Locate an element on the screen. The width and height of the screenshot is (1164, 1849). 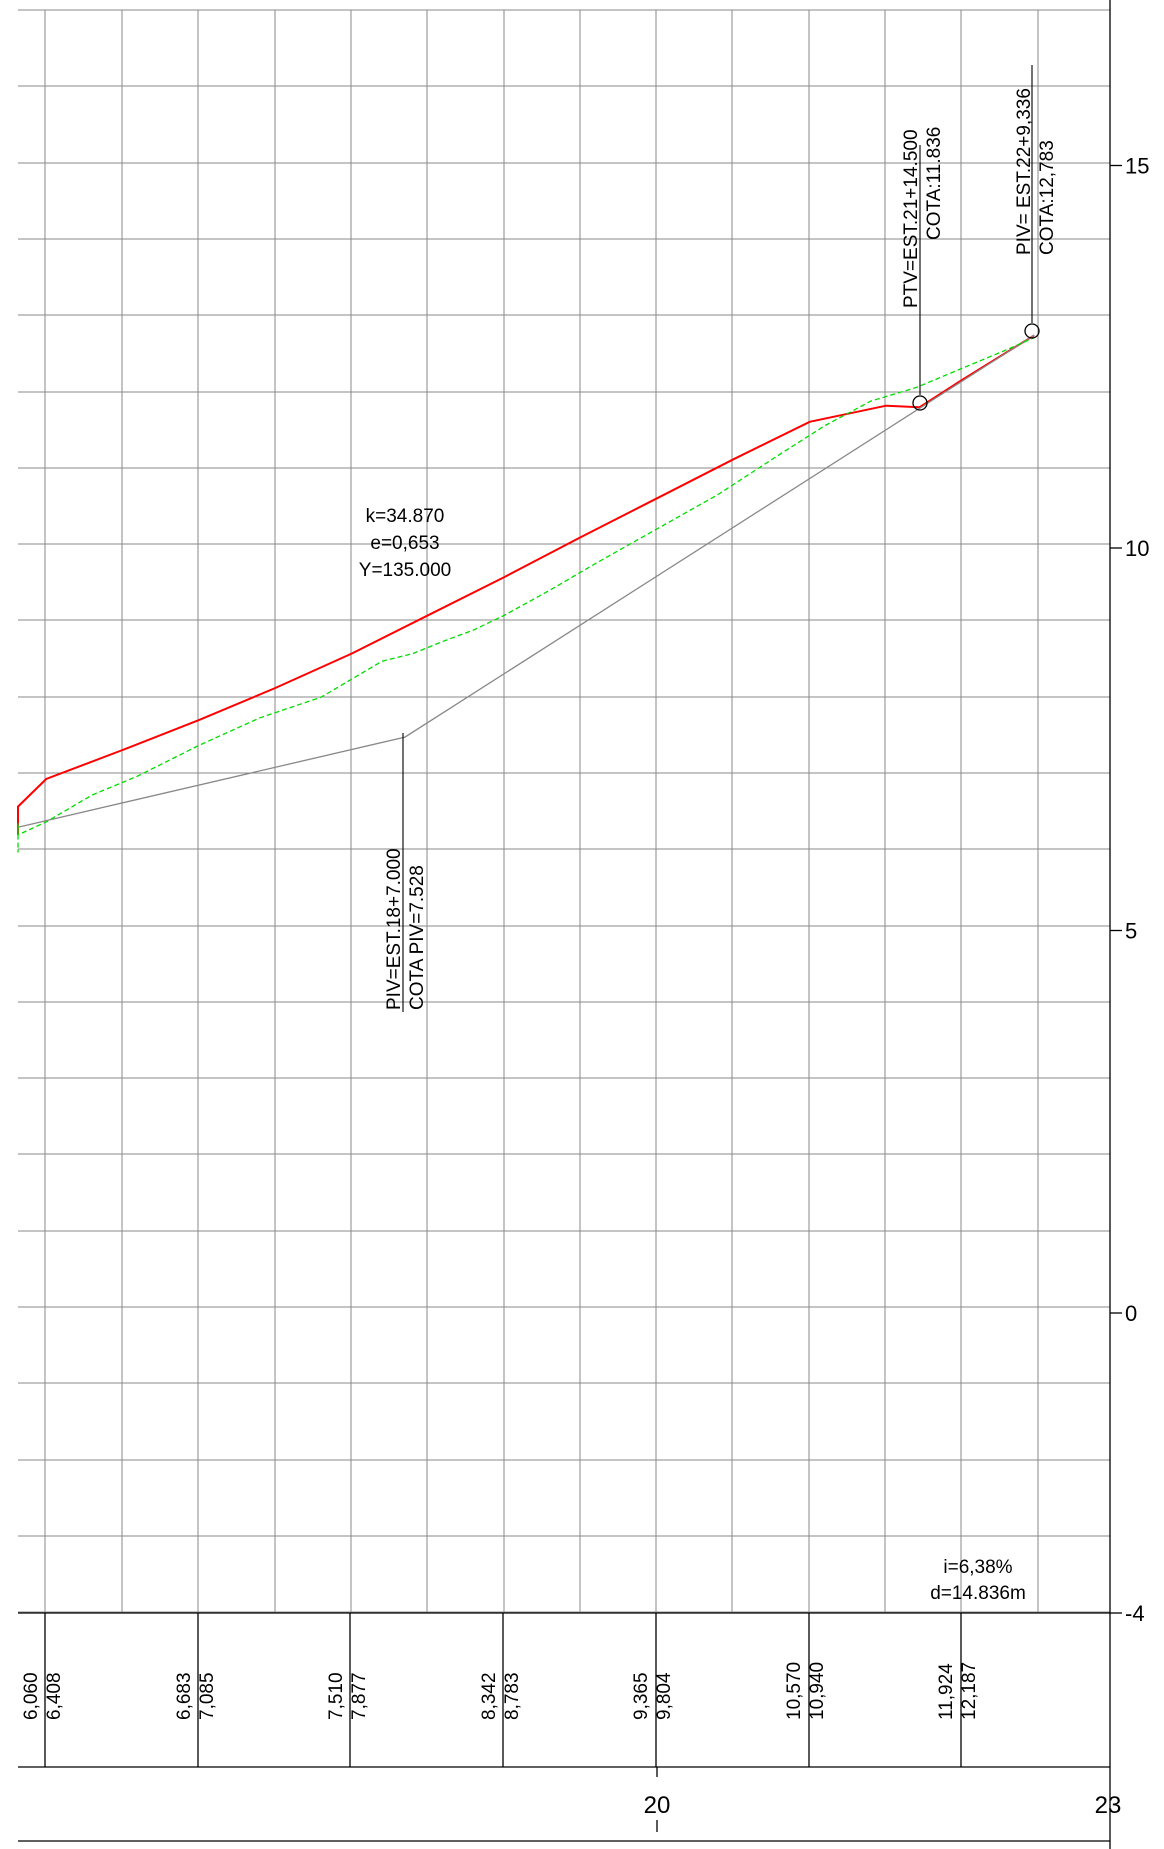
band-elevation-value: 11,924 is located at coordinates (946, 1691).